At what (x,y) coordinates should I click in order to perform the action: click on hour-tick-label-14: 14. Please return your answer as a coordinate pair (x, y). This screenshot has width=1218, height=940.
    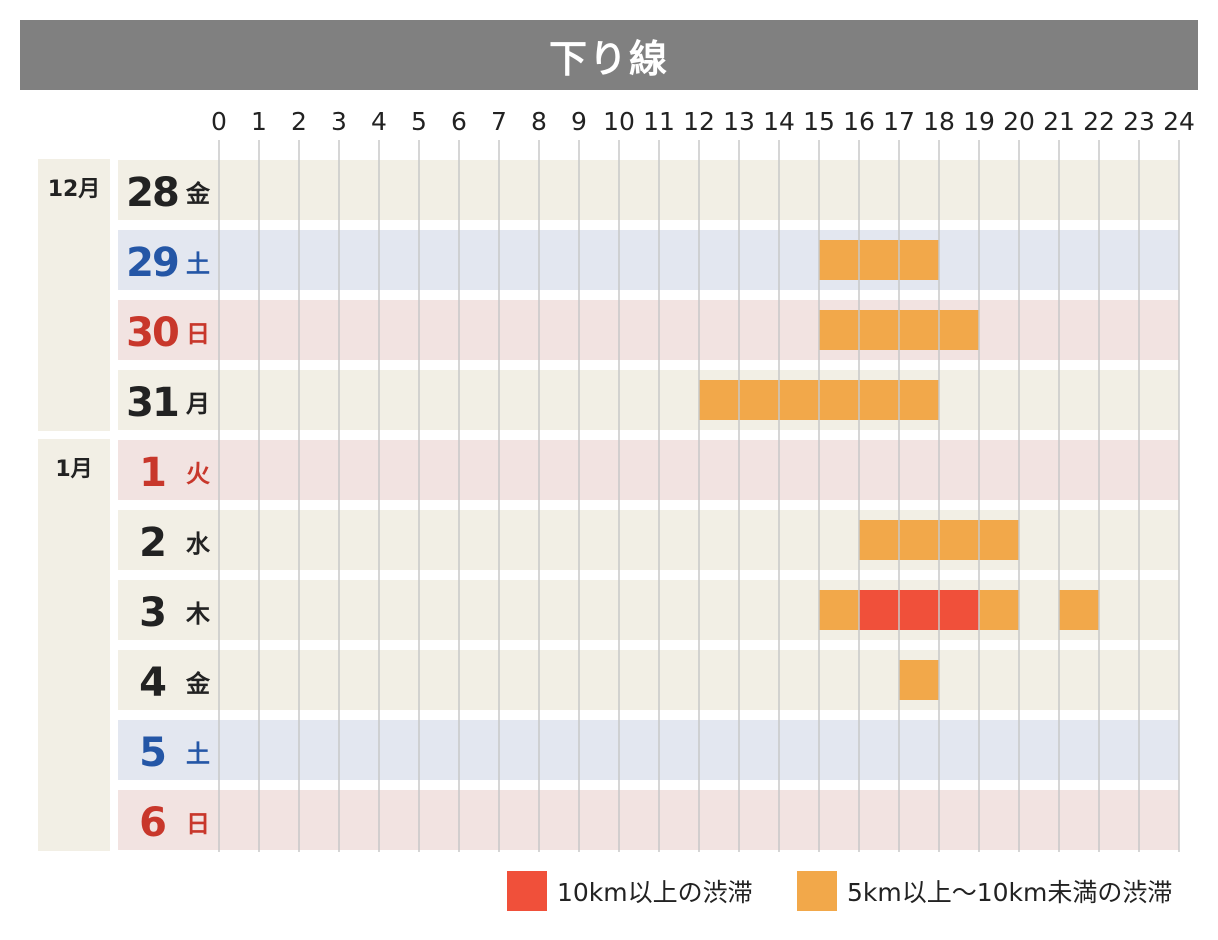
    Looking at the image, I should click on (779, 121).